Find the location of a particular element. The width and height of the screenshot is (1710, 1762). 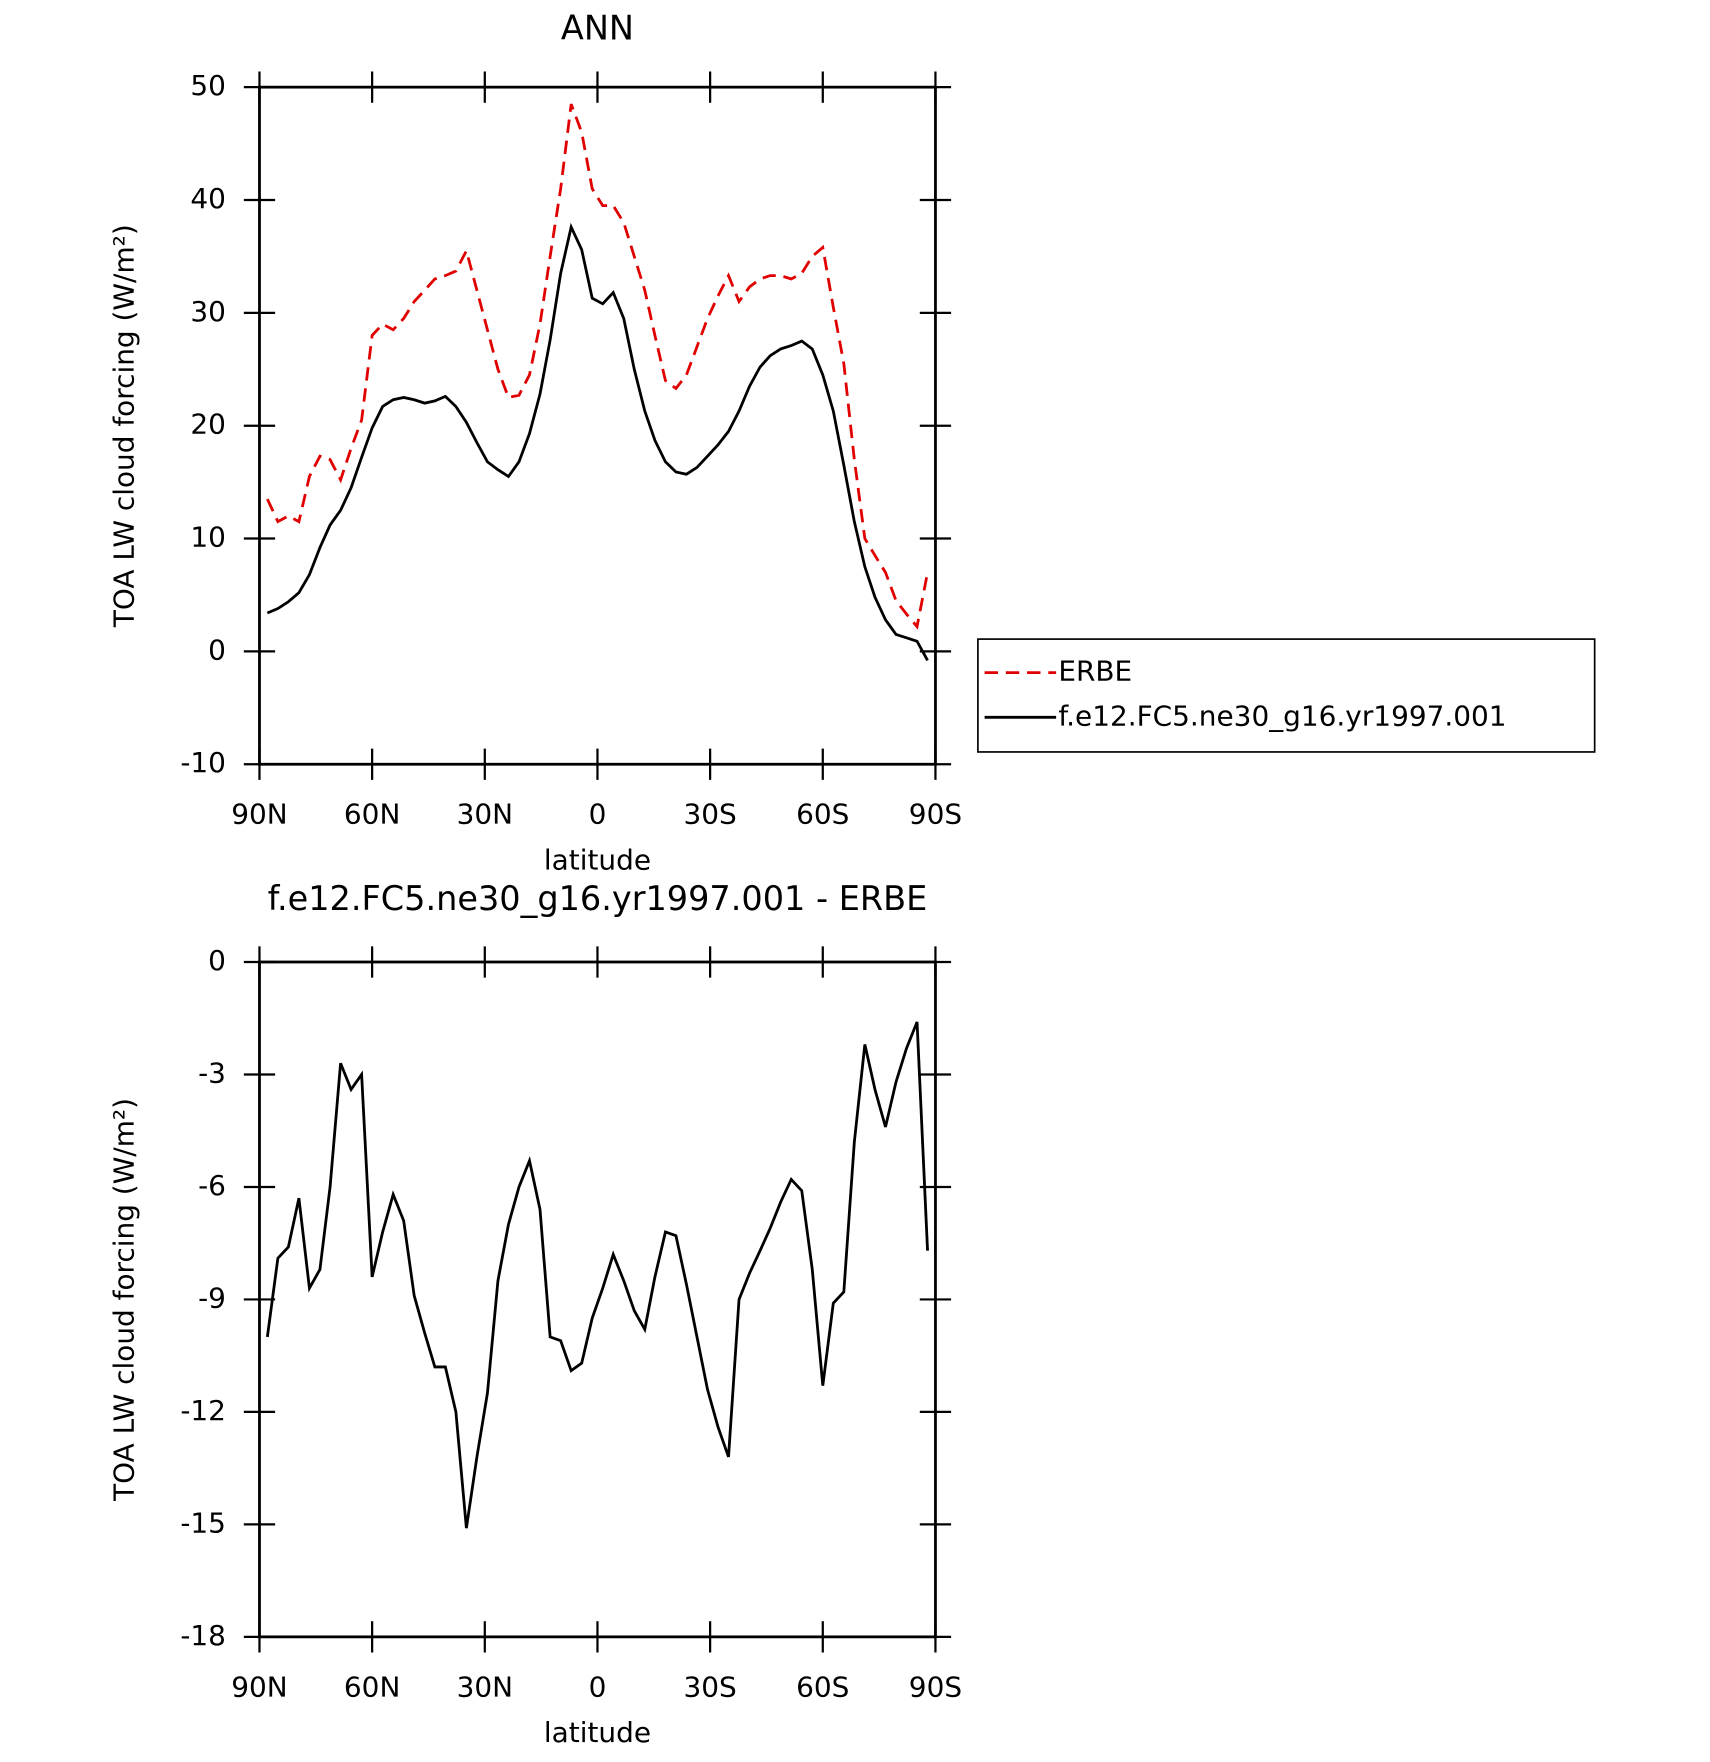

y-tick-label: -12 is located at coordinates (203, 1410).